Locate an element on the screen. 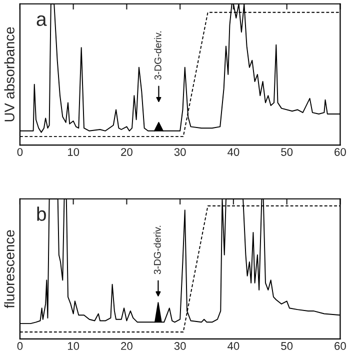 This screenshot has height=352, width=350. annotation: b is located at coordinates (41, 213).